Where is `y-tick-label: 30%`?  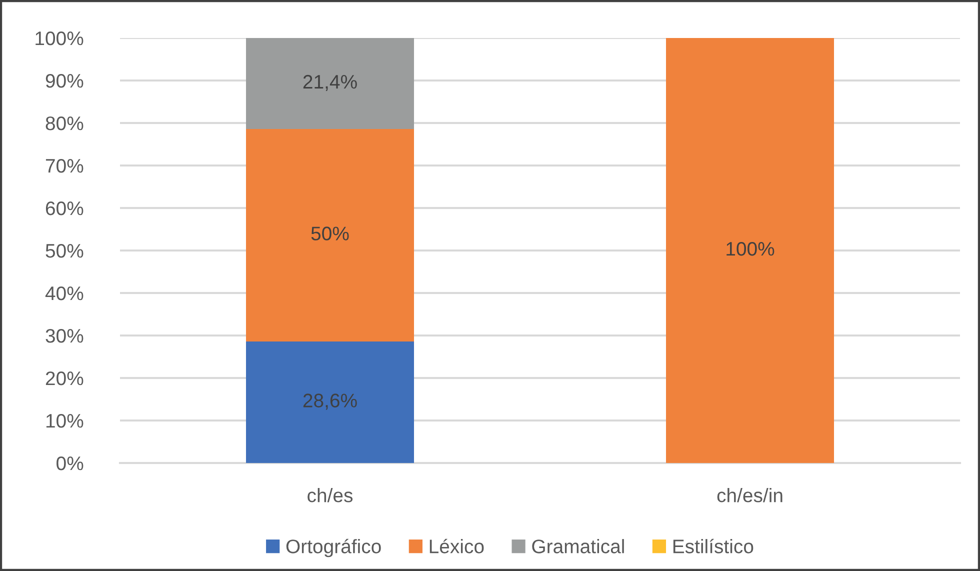 y-tick-label: 30% is located at coordinates (65, 335).